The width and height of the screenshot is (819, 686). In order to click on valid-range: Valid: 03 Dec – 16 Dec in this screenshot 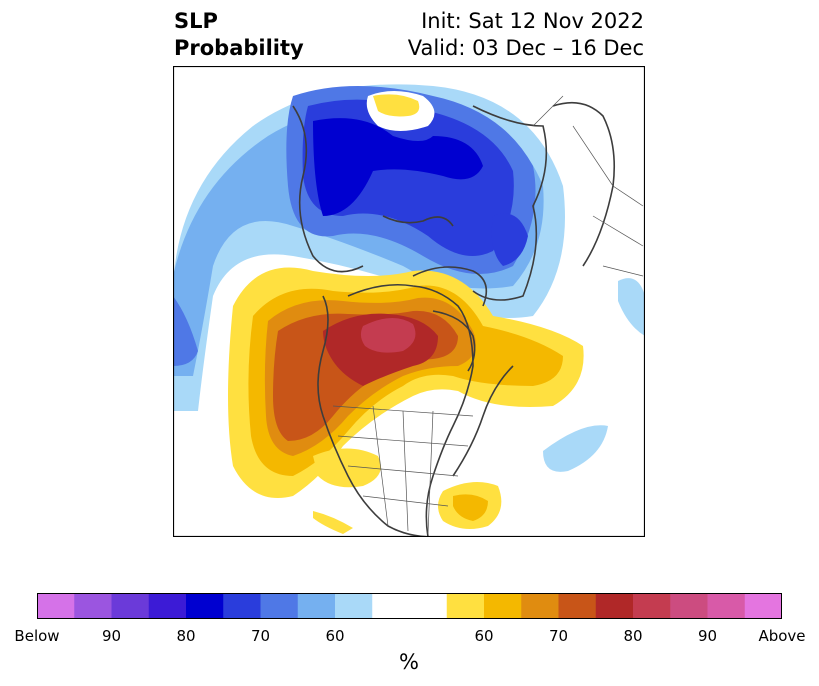, I will do `click(525, 48)`.